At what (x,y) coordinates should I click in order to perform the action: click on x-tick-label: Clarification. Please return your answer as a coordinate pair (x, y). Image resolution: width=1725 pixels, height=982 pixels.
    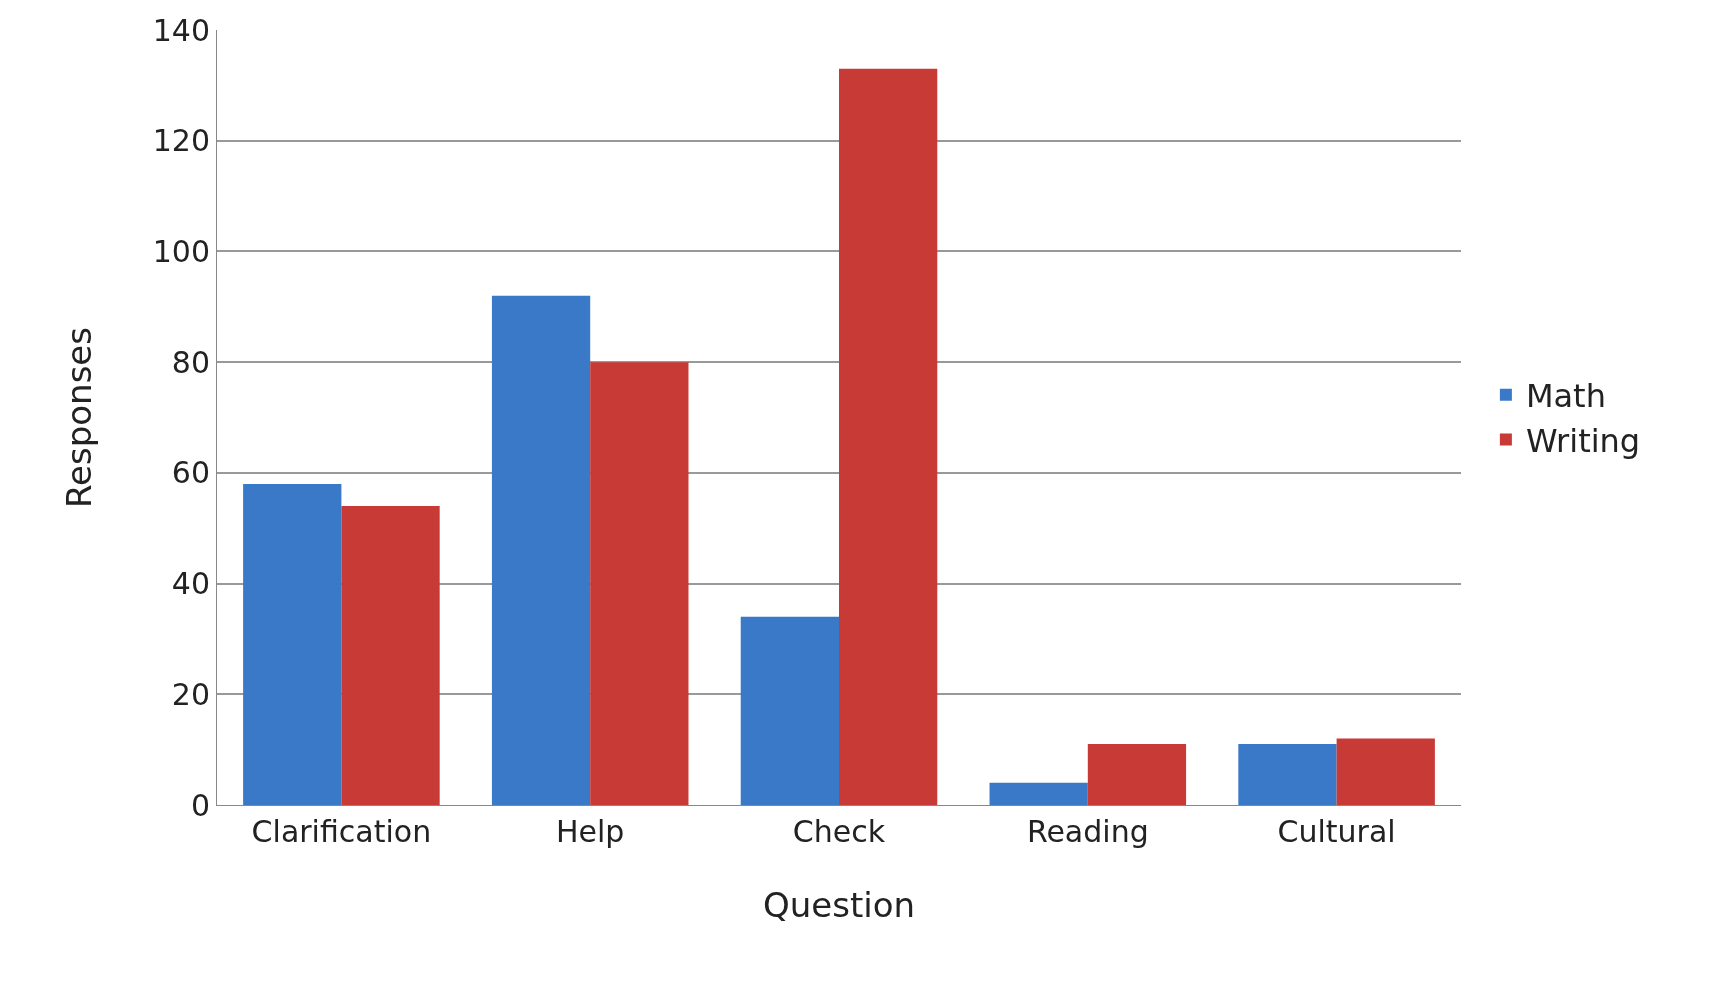
    Looking at the image, I should click on (341, 831).